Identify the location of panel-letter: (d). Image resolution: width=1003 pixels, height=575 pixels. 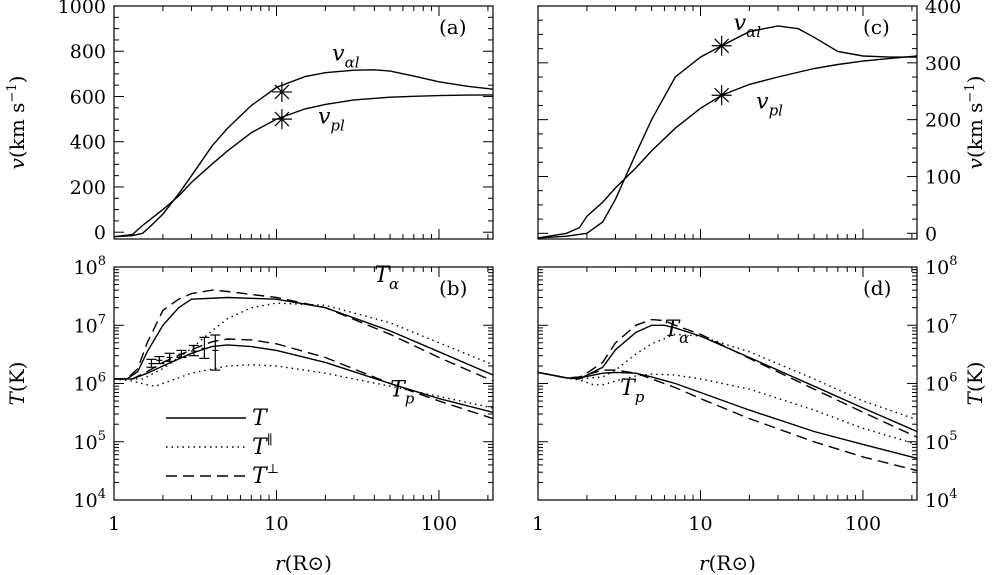
(877, 288).